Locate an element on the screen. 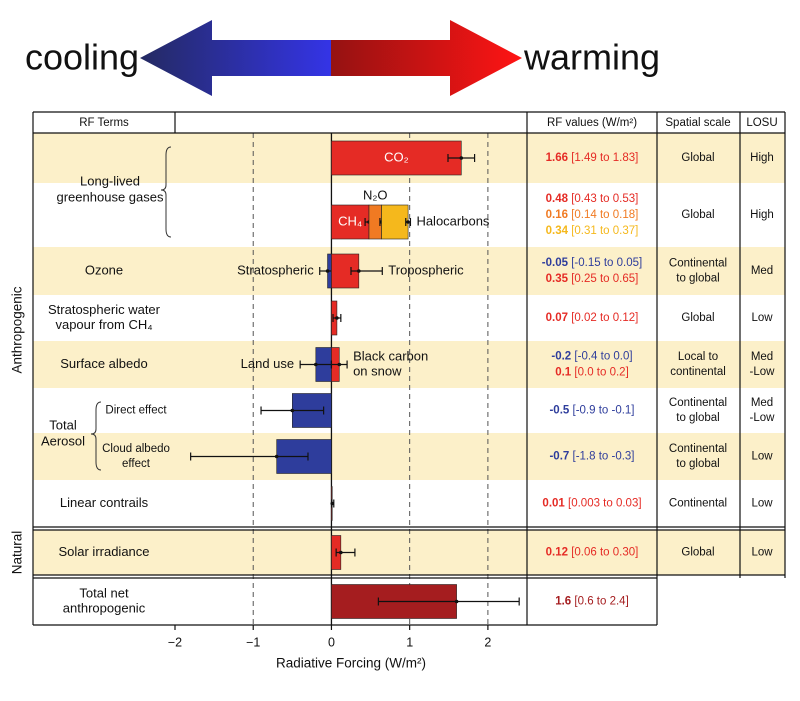 The height and width of the screenshot is (701, 800). row-label: vapour from CH₄ is located at coordinates (103, 324).